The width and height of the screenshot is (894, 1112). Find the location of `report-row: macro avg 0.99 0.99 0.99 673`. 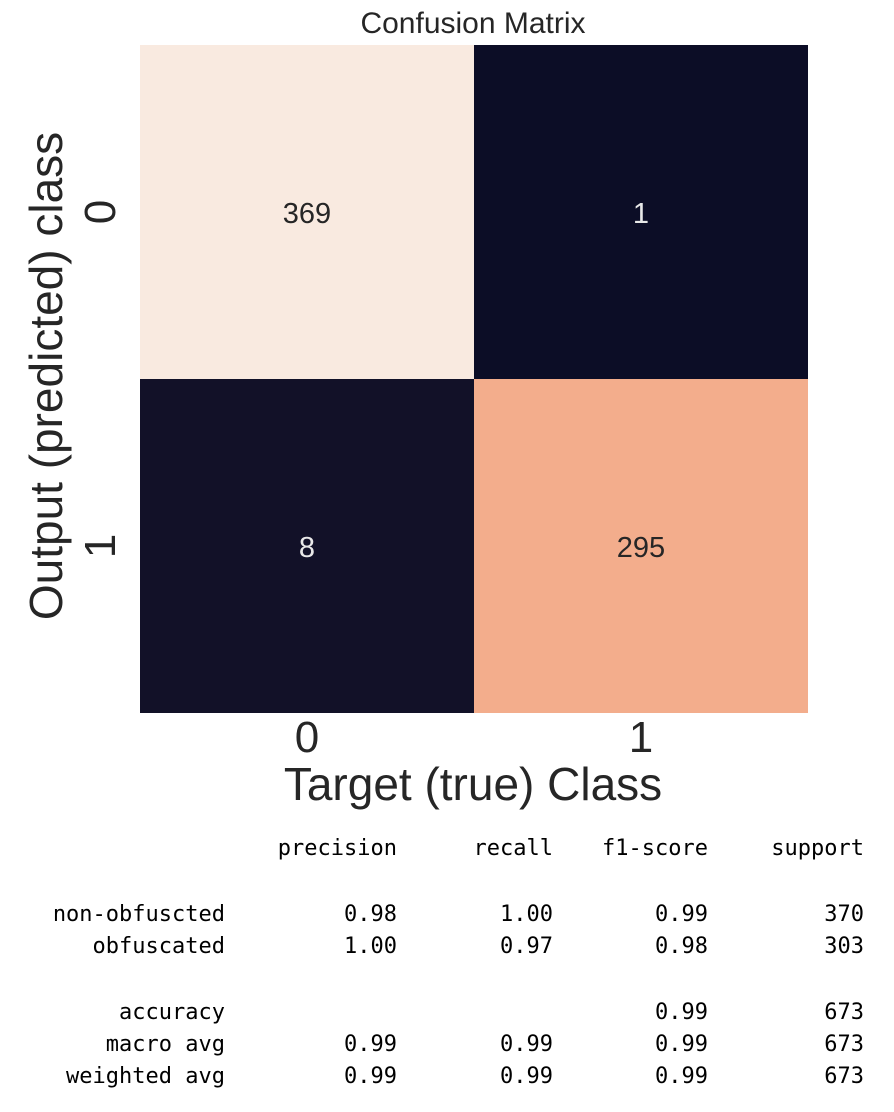

report-row: macro avg 0.99 0.99 0.99 673 is located at coordinates (447, 1045).